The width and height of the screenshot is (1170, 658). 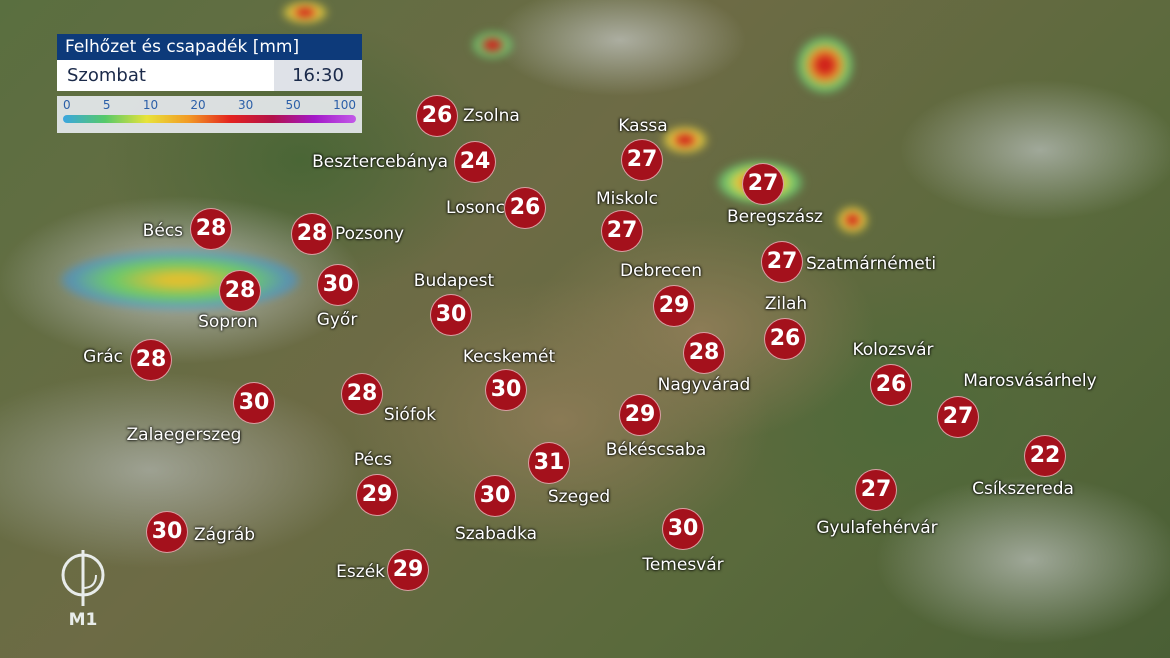 What do you see at coordinates (704, 385) in the screenshot?
I see `city-label: Nagyvárad` at bounding box center [704, 385].